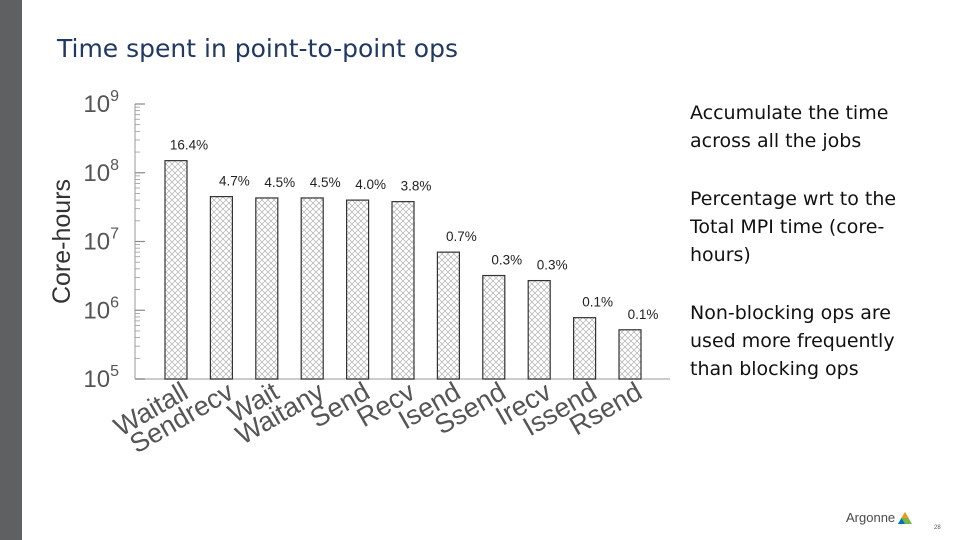 This screenshot has width=960, height=540. Describe the element at coordinates (871, 517) in the screenshot. I see `logo-text: Argonne` at that location.